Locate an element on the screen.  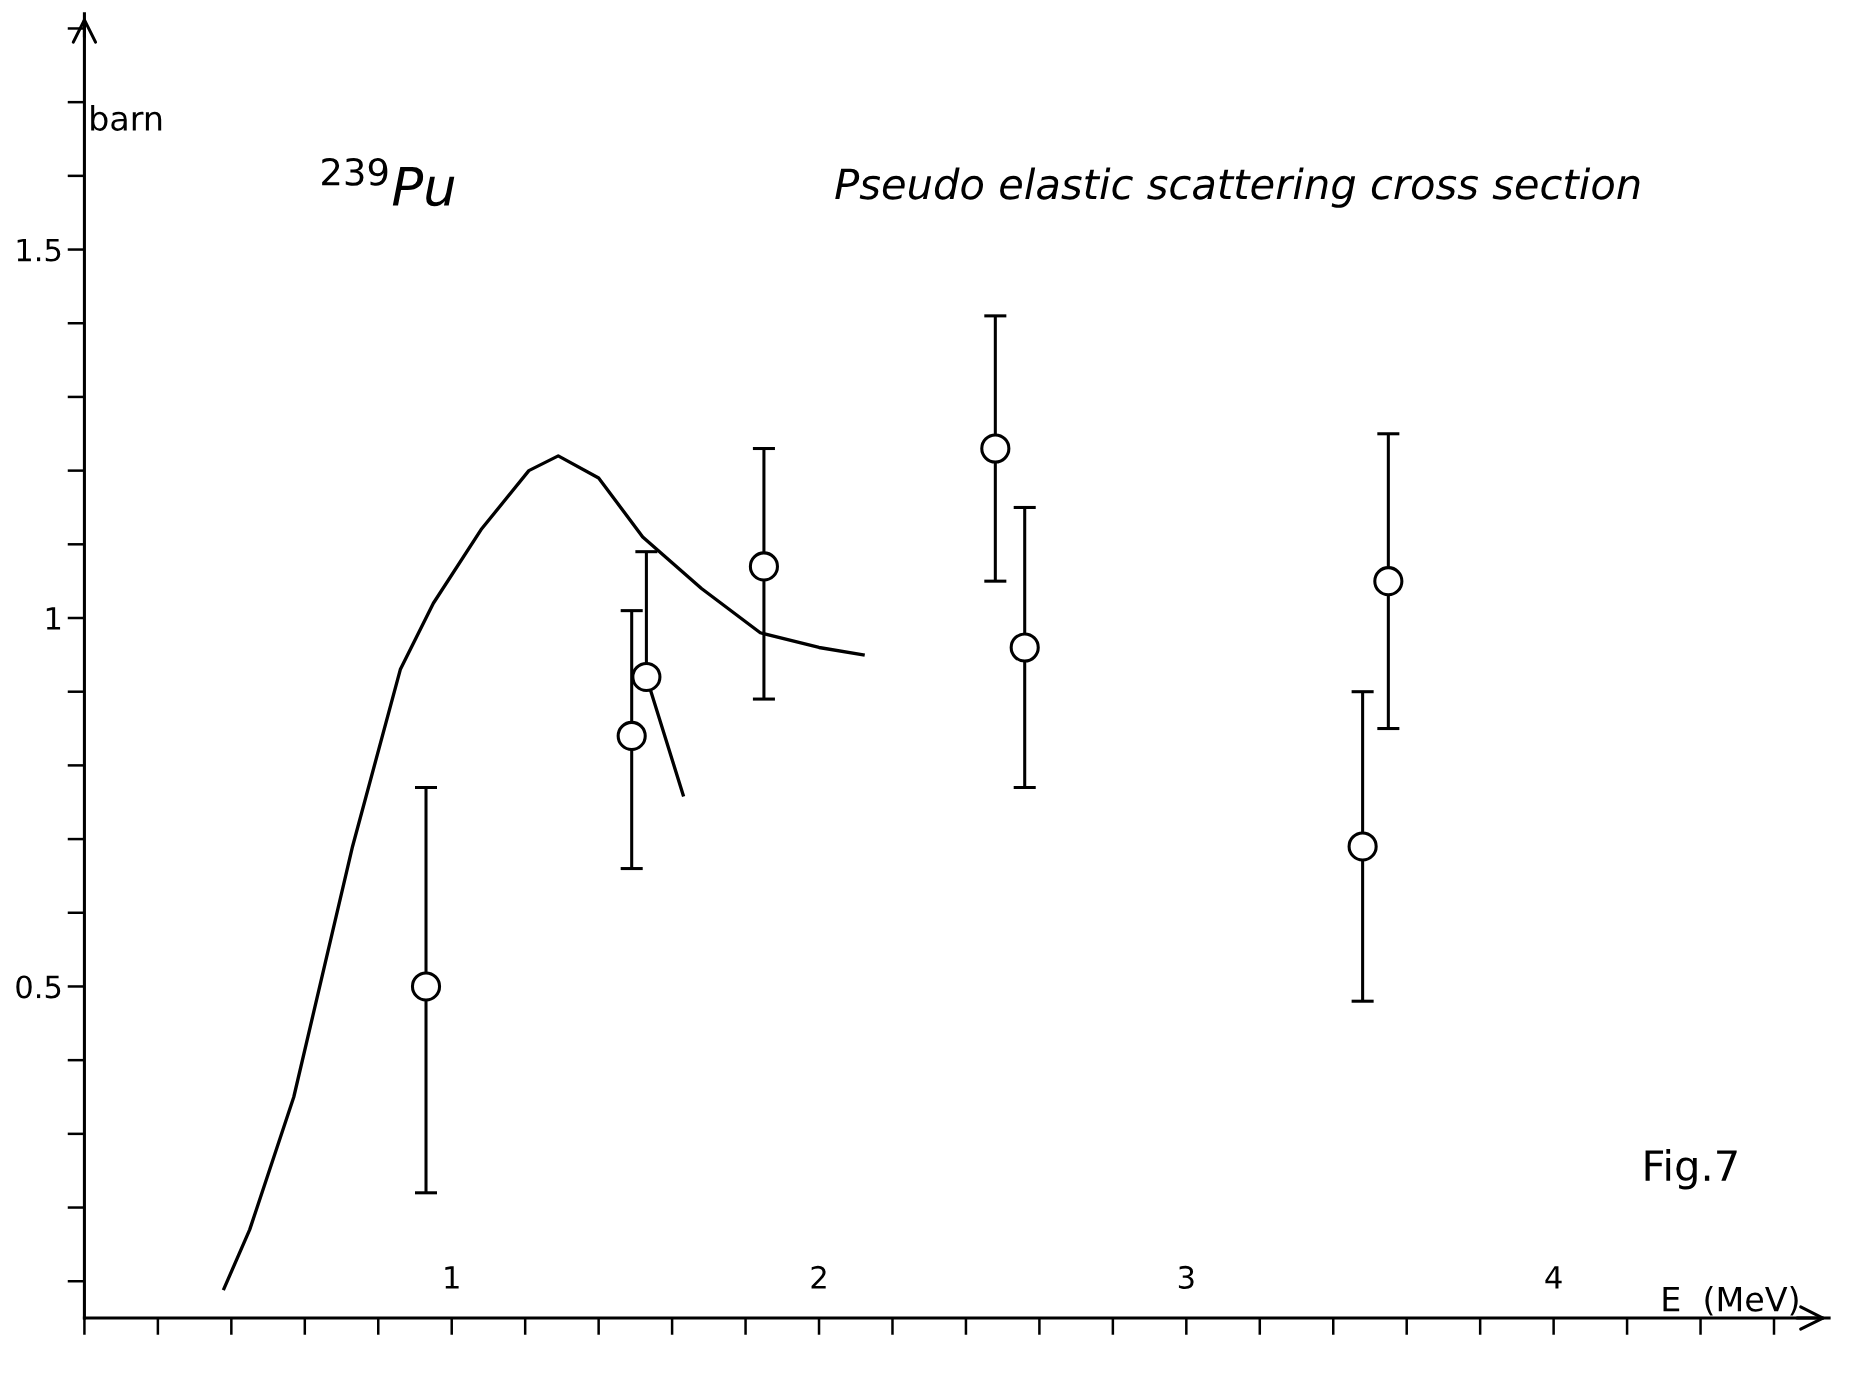
x-tick-label: 2 is located at coordinates (818, 1277).